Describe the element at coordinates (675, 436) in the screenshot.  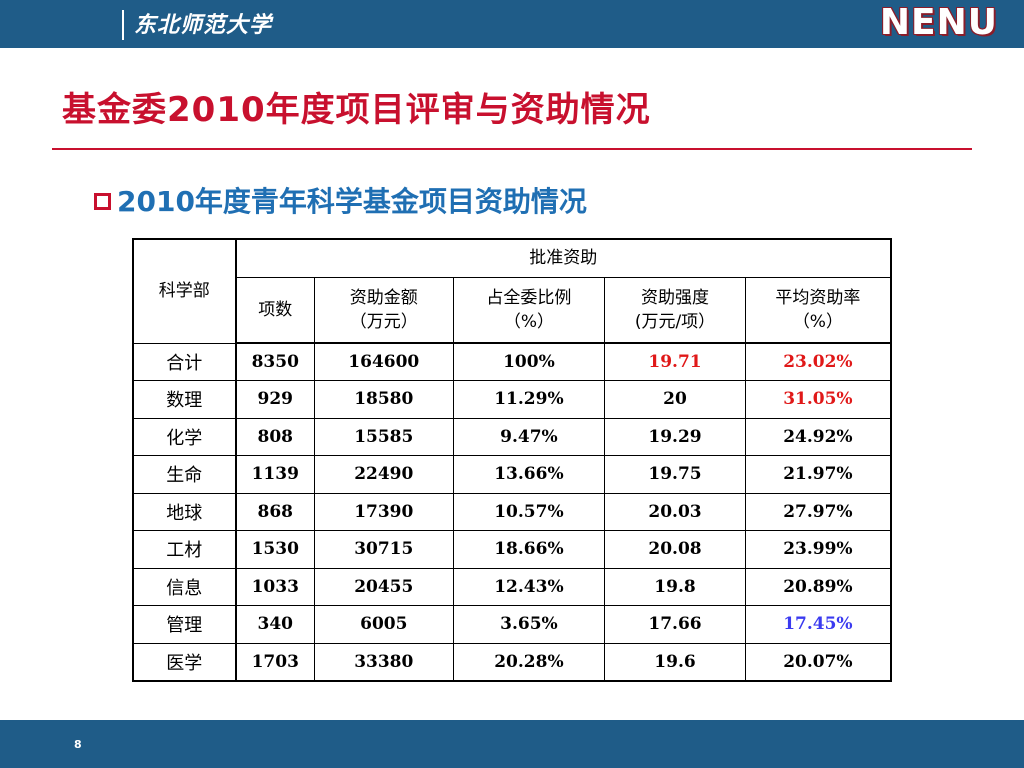
I see `cell-intensity: 19.29` at that location.